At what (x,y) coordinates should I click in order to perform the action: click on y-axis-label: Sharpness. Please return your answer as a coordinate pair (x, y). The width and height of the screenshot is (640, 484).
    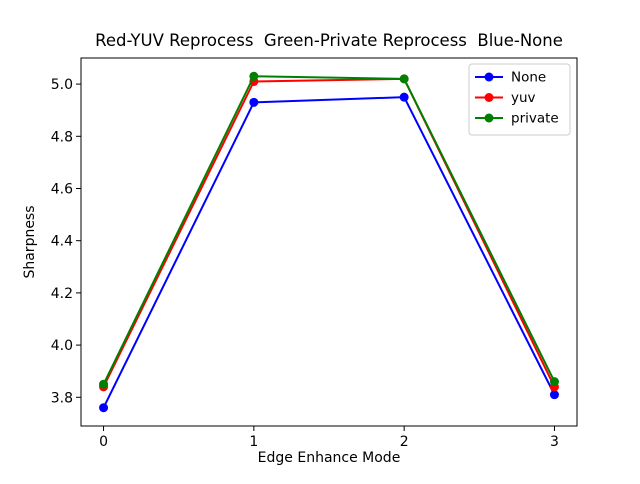
    Looking at the image, I should click on (30, 241).